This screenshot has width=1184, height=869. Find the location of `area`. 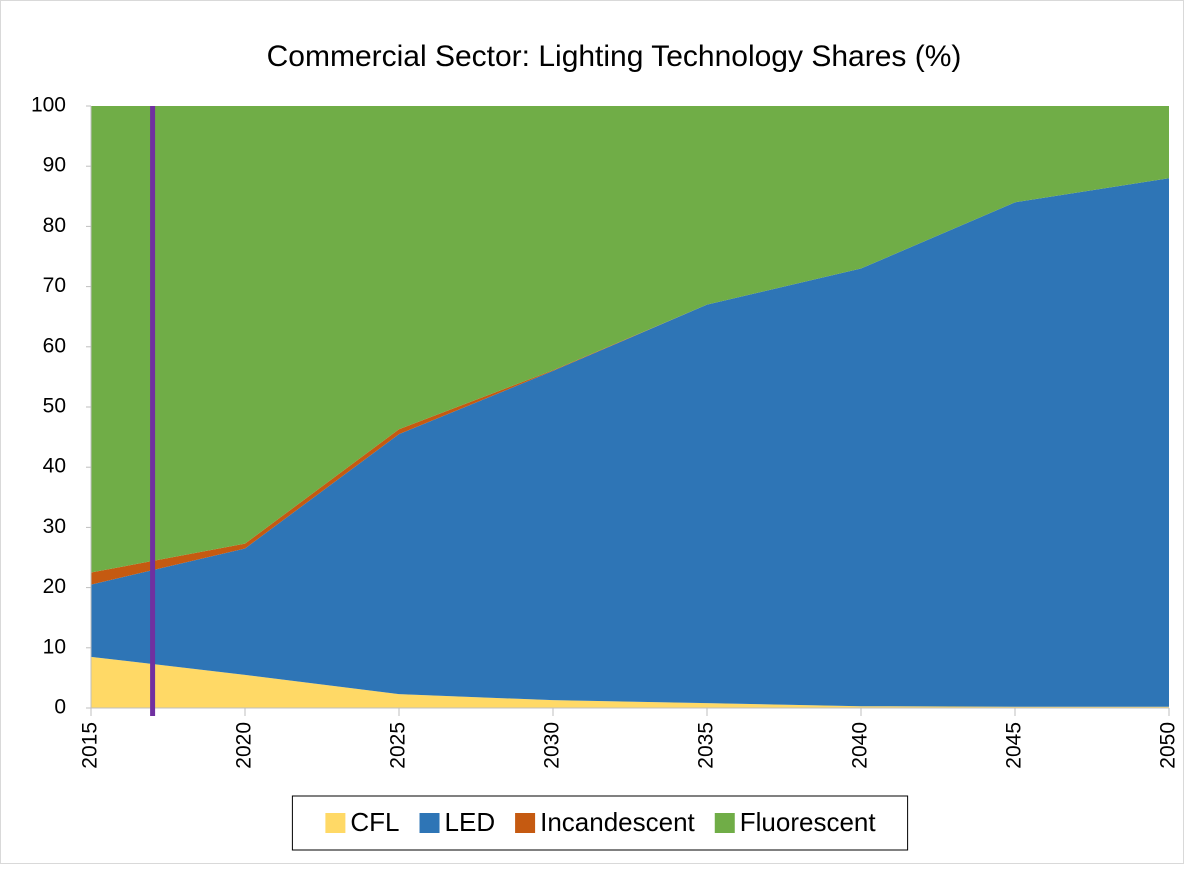

area is located at coordinates (630, 682).